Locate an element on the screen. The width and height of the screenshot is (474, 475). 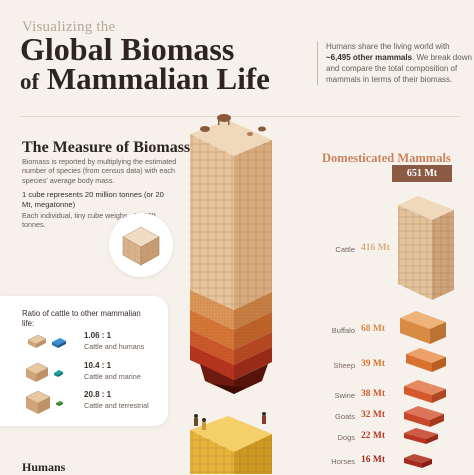
category-name-buffalo: Buffalo is located at coordinates (343, 330).